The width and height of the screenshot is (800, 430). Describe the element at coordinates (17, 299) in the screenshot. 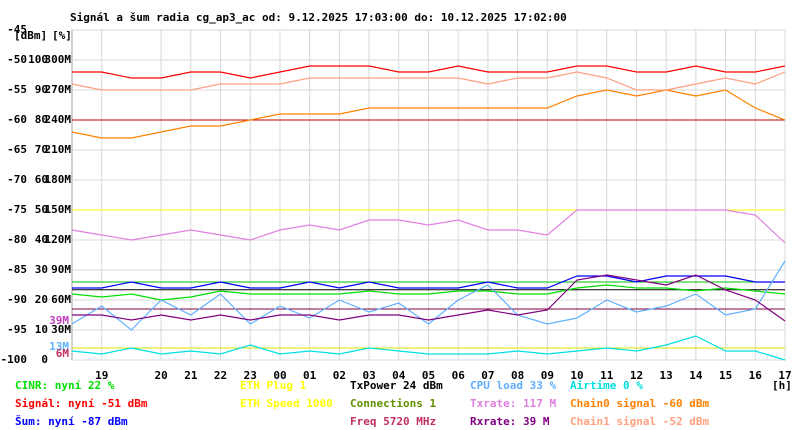

I see `y-tick-label: -90` at that location.